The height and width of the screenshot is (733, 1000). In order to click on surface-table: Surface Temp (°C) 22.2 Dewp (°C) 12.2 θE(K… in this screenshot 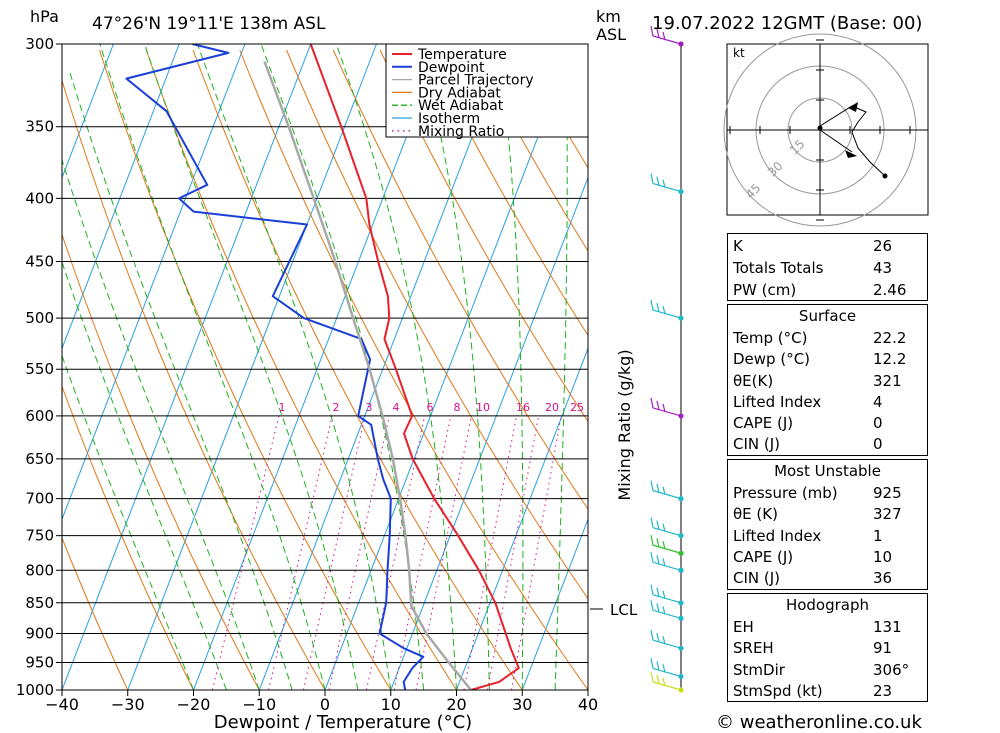, I will do `click(827, 380)`.